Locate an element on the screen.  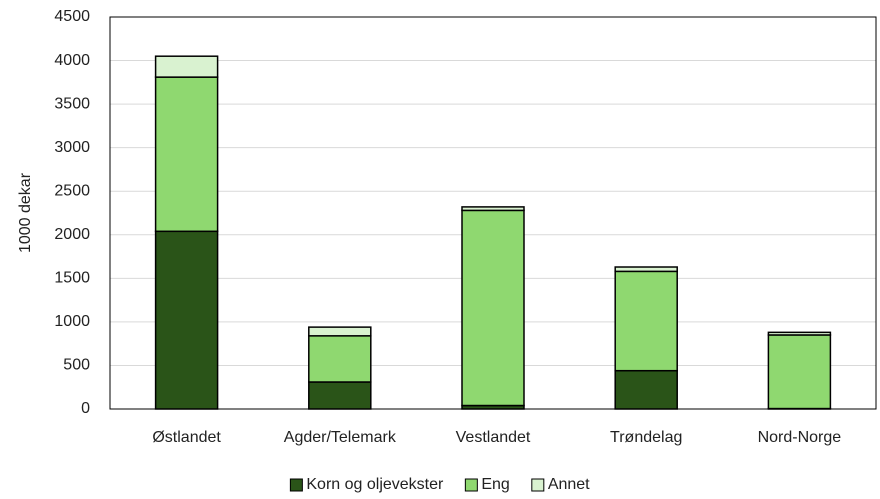
y-tick-label: 4500 is located at coordinates (72, 16).